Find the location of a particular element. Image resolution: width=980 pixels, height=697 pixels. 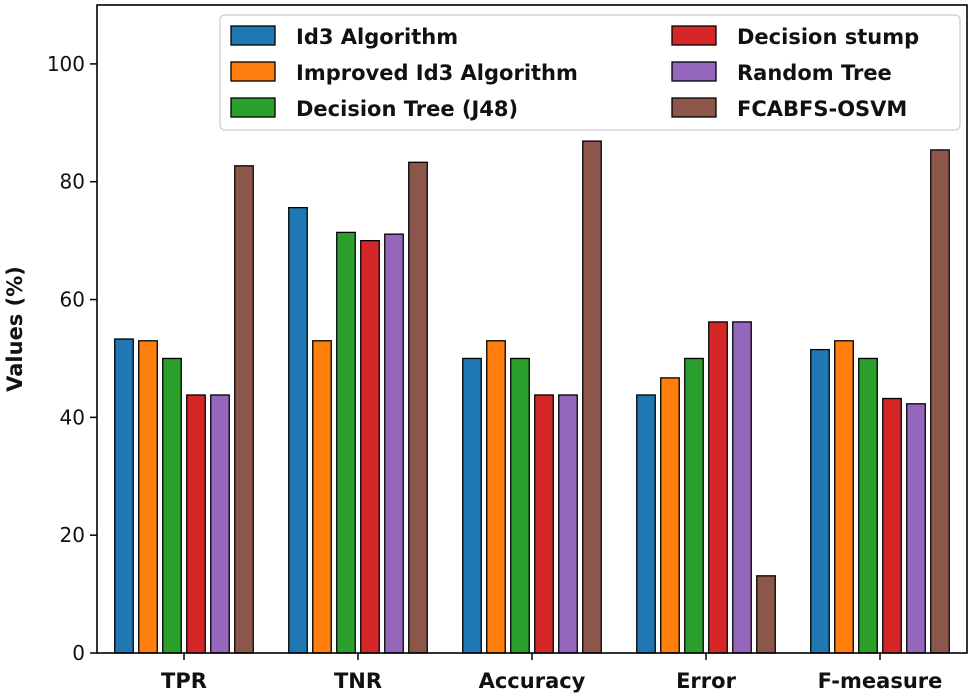

y-tick-label: 100 is located at coordinates (66, 64).